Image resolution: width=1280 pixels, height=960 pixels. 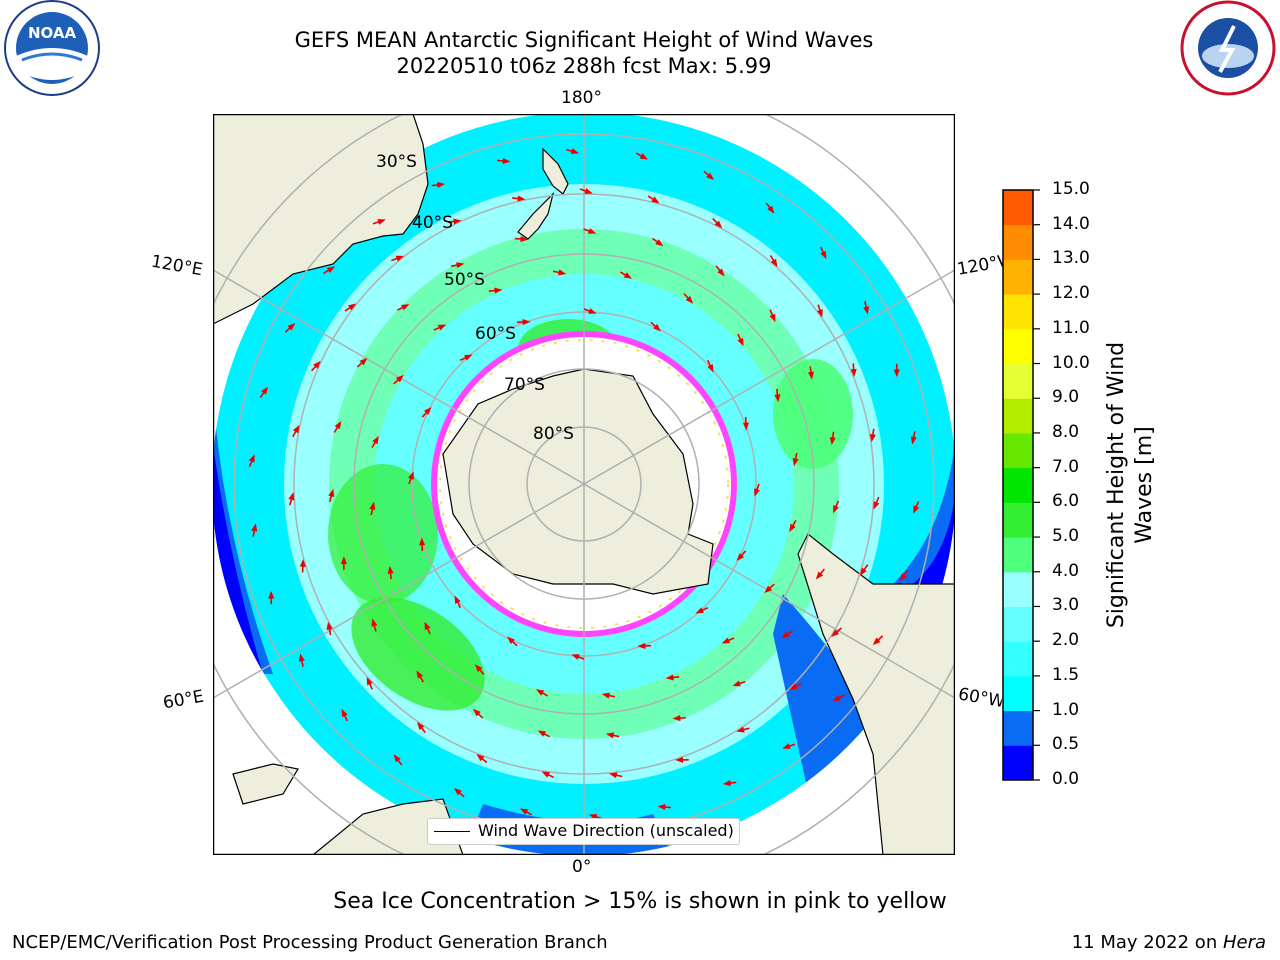 I want to click on colorbar-tick-label: 1.0, so click(x=1066, y=709).